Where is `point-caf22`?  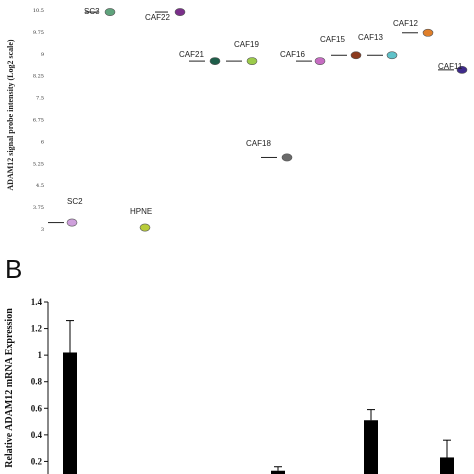 point-caf22 is located at coordinates (180, 12).